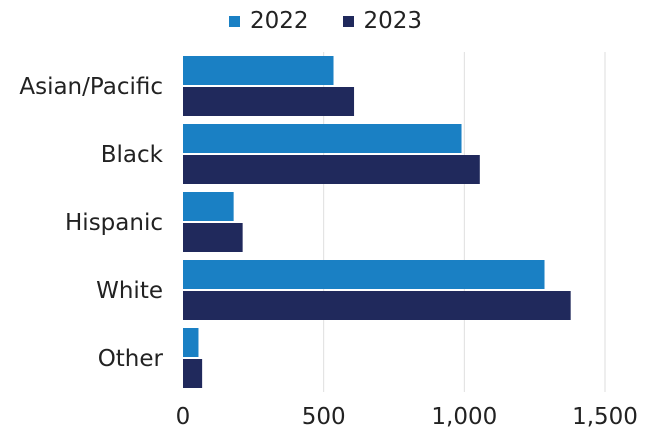  Describe the element at coordinates (213, 237) in the screenshot. I see `bar-2023-hispanic` at that location.